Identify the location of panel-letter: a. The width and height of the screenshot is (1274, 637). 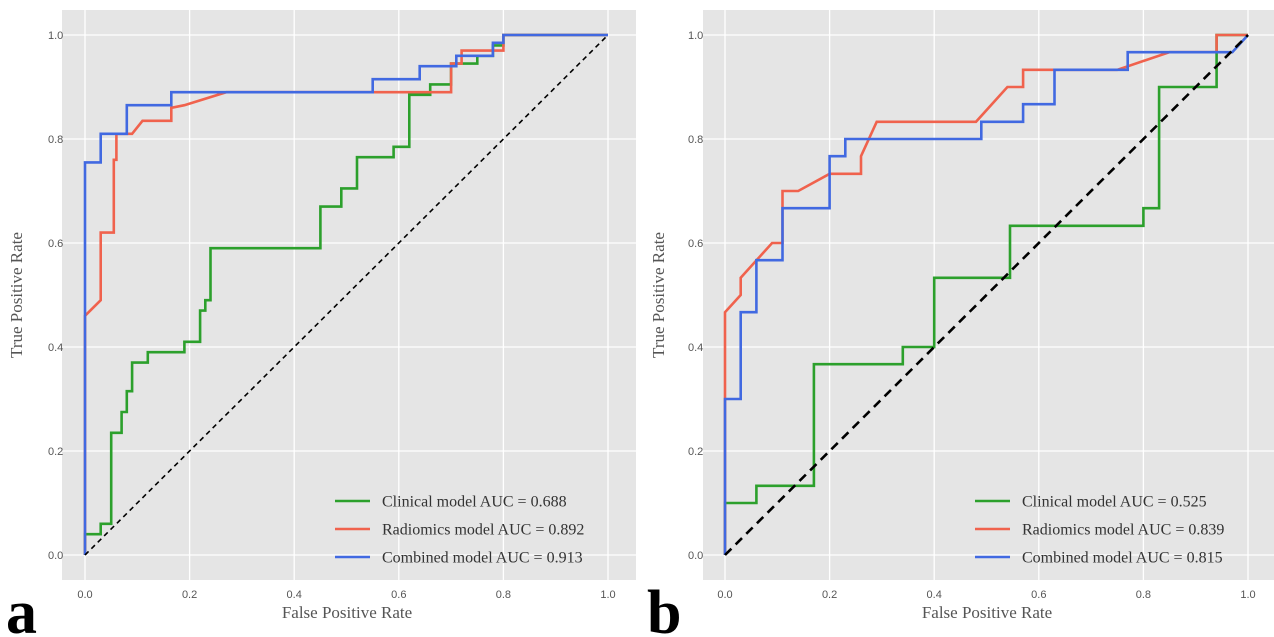
(21, 608).